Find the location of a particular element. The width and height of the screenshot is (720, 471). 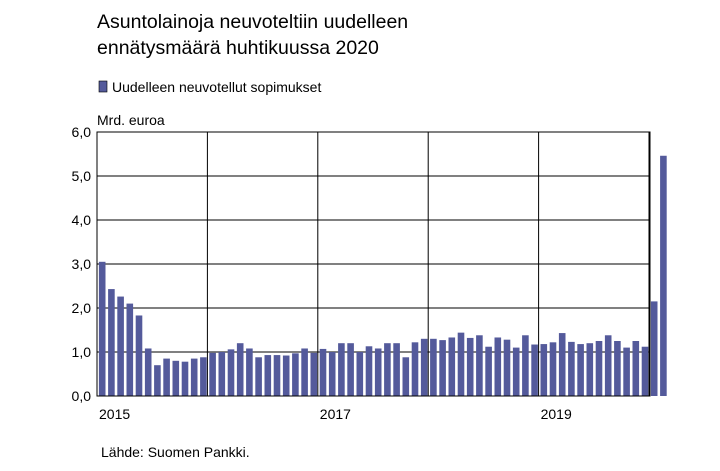

x-tick-label: 2017 is located at coordinates (335, 414).